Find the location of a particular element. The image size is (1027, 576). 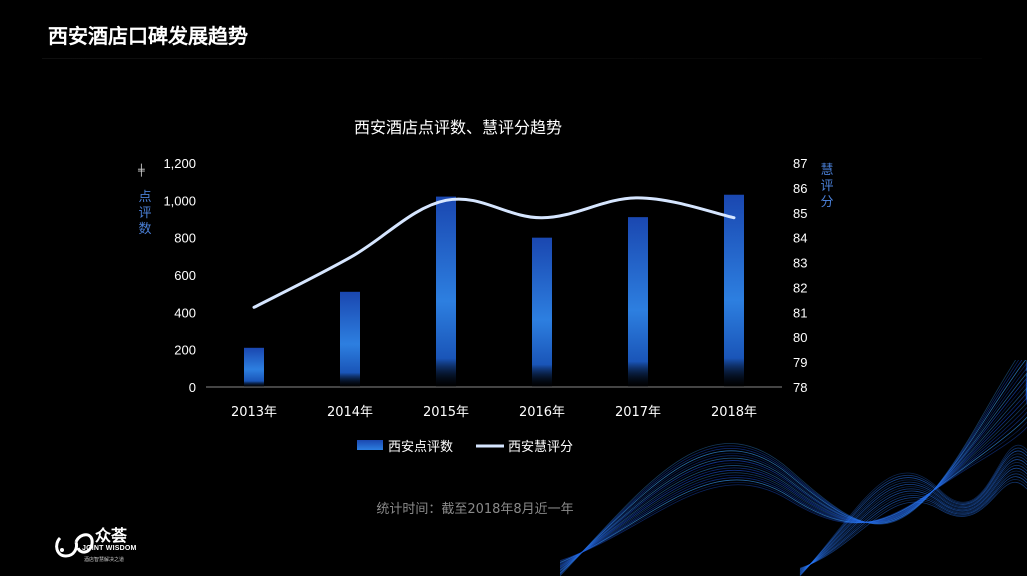

left-axis-marker: ╪ is located at coordinates (141, 170).